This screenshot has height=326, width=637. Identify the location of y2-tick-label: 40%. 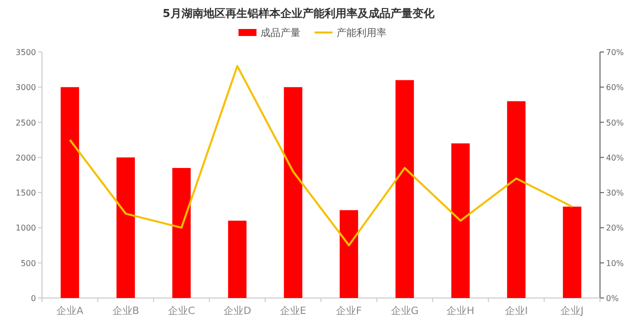
(615, 157).